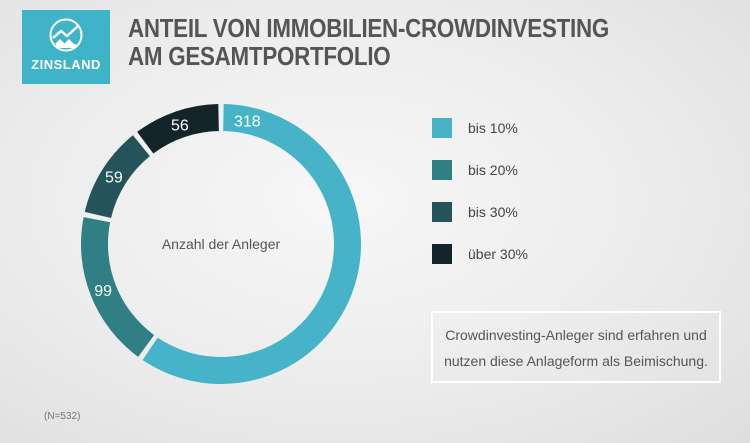 The width and height of the screenshot is (750, 443). I want to click on chart-legend: bis 10% bis 20% bis 30% über 30%, so click(480, 202).